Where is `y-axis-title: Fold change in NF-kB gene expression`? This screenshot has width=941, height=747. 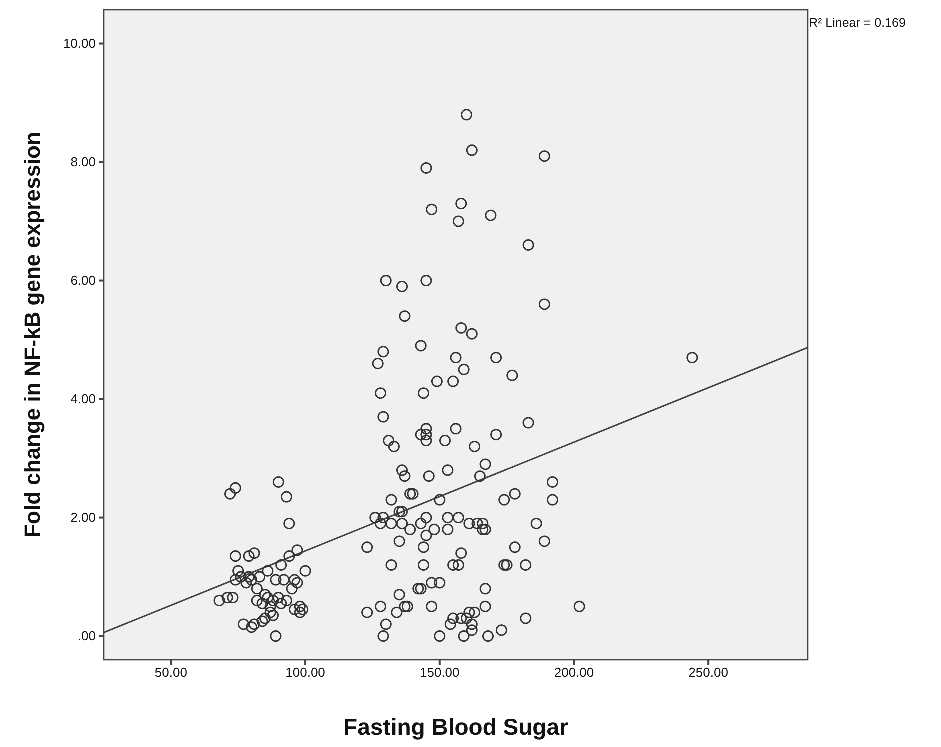 y-axis-title: Fold change in NF-kB gene expression is located at coordinates (32, 335).